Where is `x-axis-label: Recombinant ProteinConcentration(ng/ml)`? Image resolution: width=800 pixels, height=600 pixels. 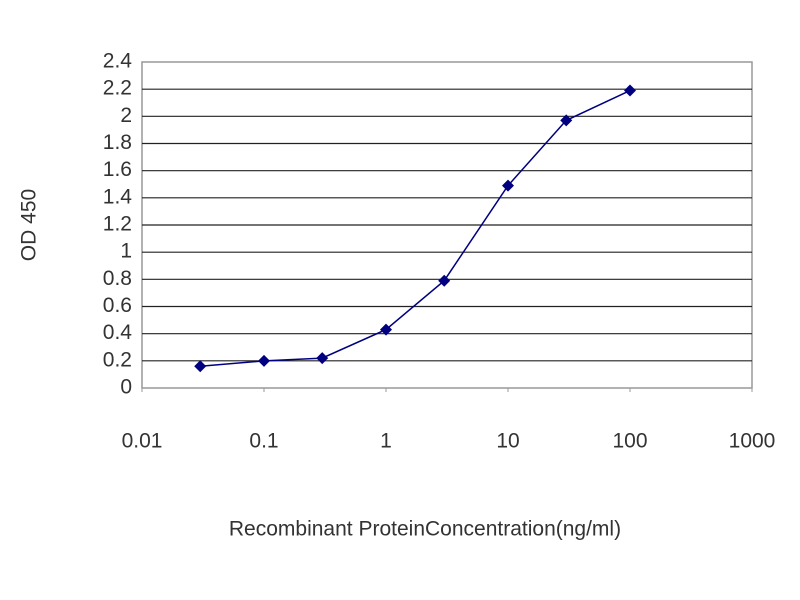
x-axis-label: Recombinant ProteinConcentration(ng/ml) is located at coordinates (425, 529).